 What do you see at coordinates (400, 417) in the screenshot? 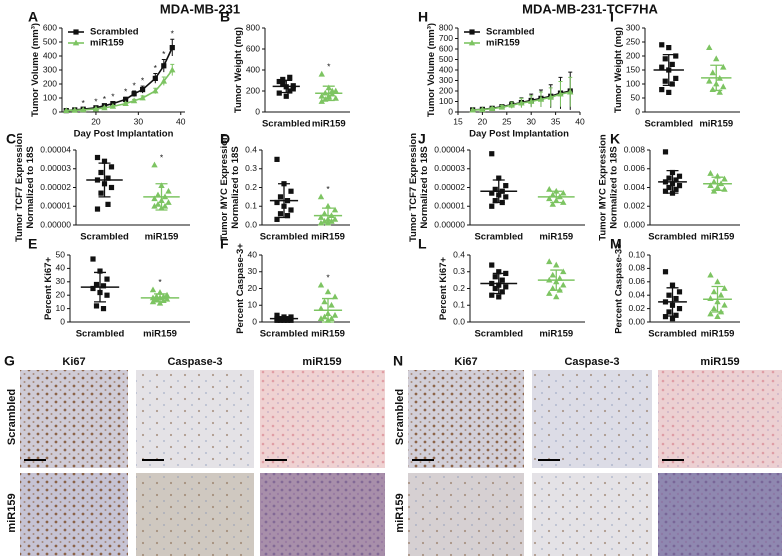
I see `row-label: Scrambled` at bounding box center [400, 417].